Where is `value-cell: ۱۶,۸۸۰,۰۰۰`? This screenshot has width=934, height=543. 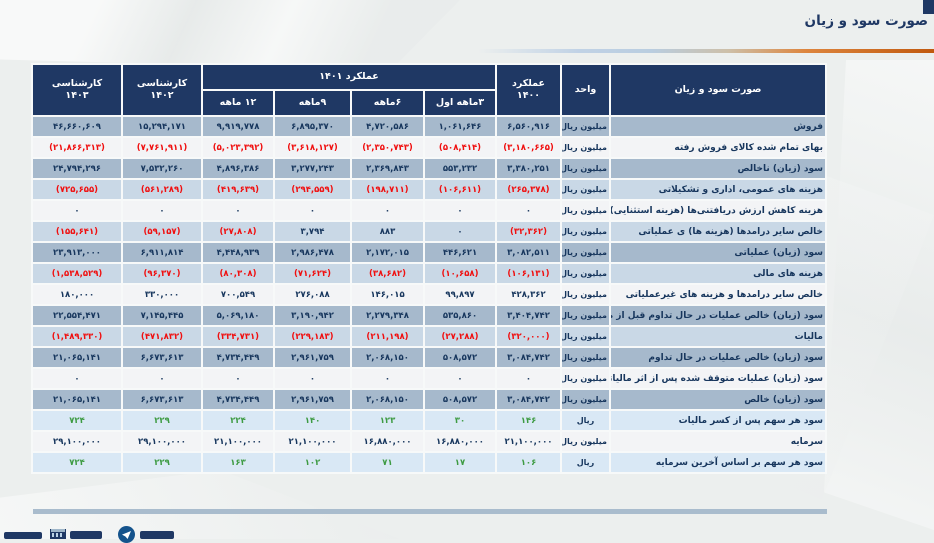
value-cell: ۱۶,۸۸۰,۰۰۰ is located at coordinates (460, 441).